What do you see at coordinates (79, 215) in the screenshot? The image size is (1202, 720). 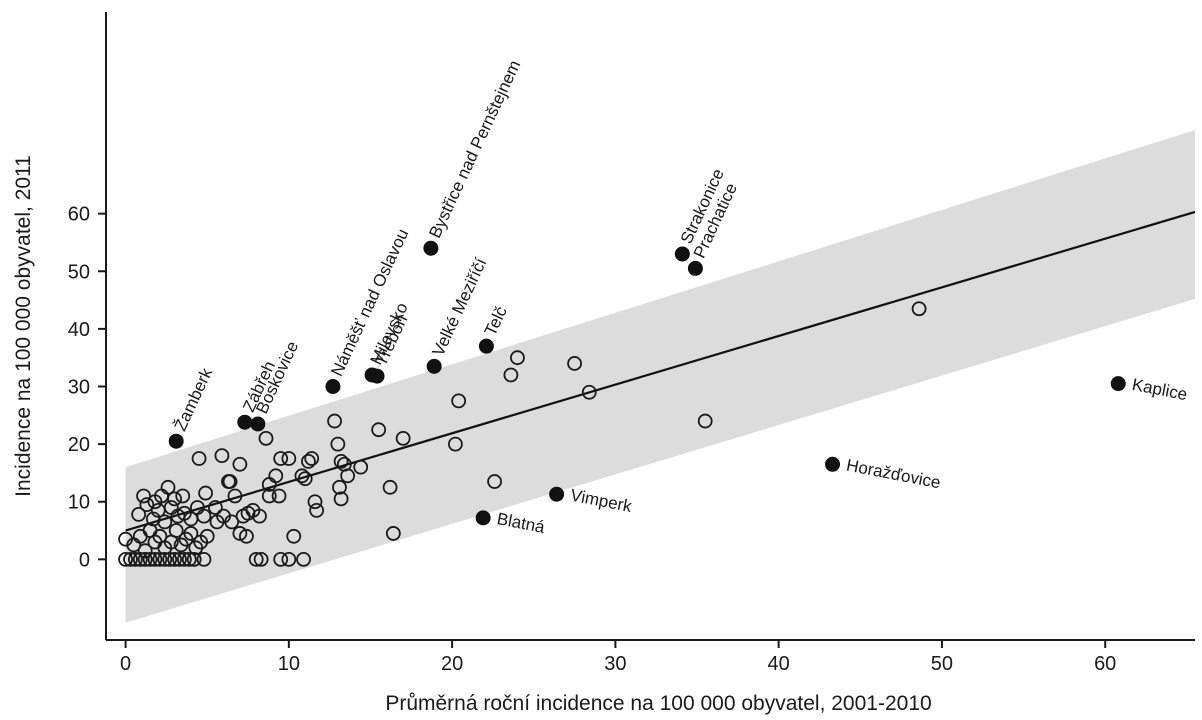 I see `y-tick-label: 60` at bounding box center [79, 215].